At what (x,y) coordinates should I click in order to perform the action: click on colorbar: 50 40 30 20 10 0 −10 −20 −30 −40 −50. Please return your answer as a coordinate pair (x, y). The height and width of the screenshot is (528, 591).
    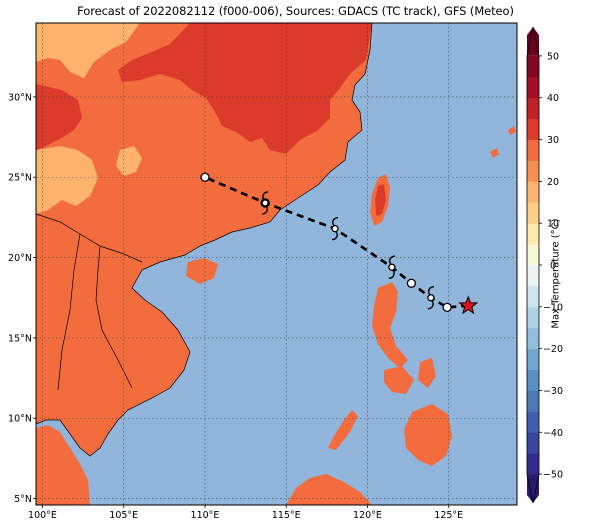
    Looking at the image, I should click on (544, 265).